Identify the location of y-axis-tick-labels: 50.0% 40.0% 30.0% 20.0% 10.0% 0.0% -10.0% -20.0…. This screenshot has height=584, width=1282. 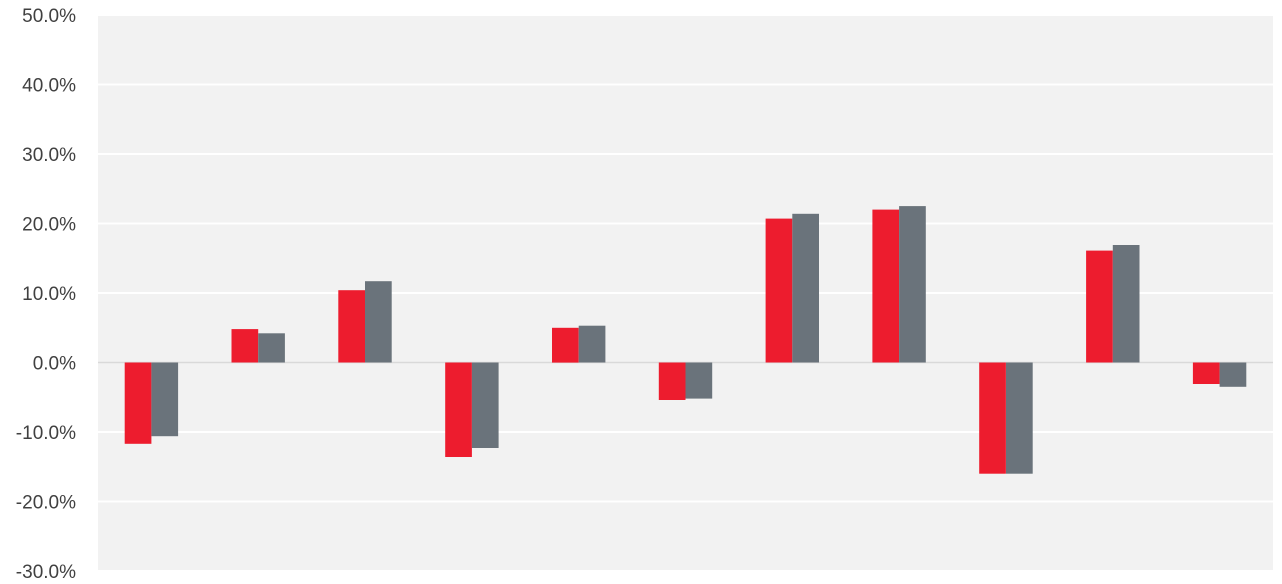
(46, 294).